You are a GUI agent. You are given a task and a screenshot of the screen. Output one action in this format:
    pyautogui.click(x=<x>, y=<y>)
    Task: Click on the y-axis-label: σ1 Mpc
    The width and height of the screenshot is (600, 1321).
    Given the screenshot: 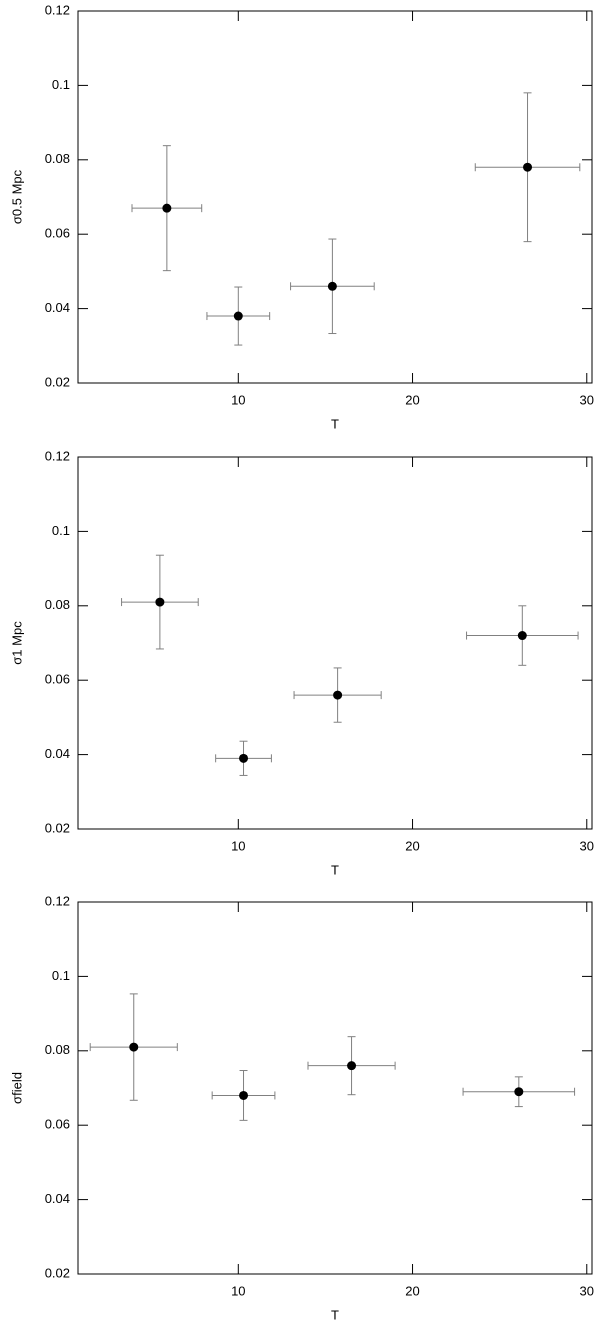 What is the action you would take?
    pyautogui.click(x=16, y=643)
    